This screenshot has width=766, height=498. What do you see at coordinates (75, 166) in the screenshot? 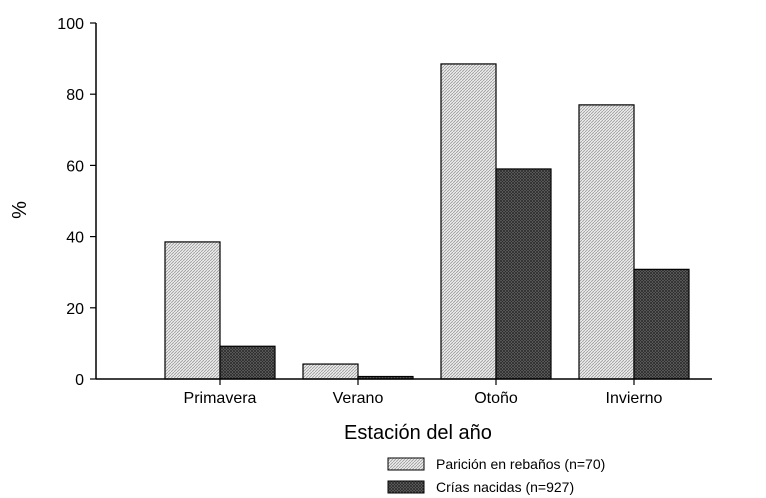
I see `y-tick-label-3: 60` at bounding box center [75, 166].